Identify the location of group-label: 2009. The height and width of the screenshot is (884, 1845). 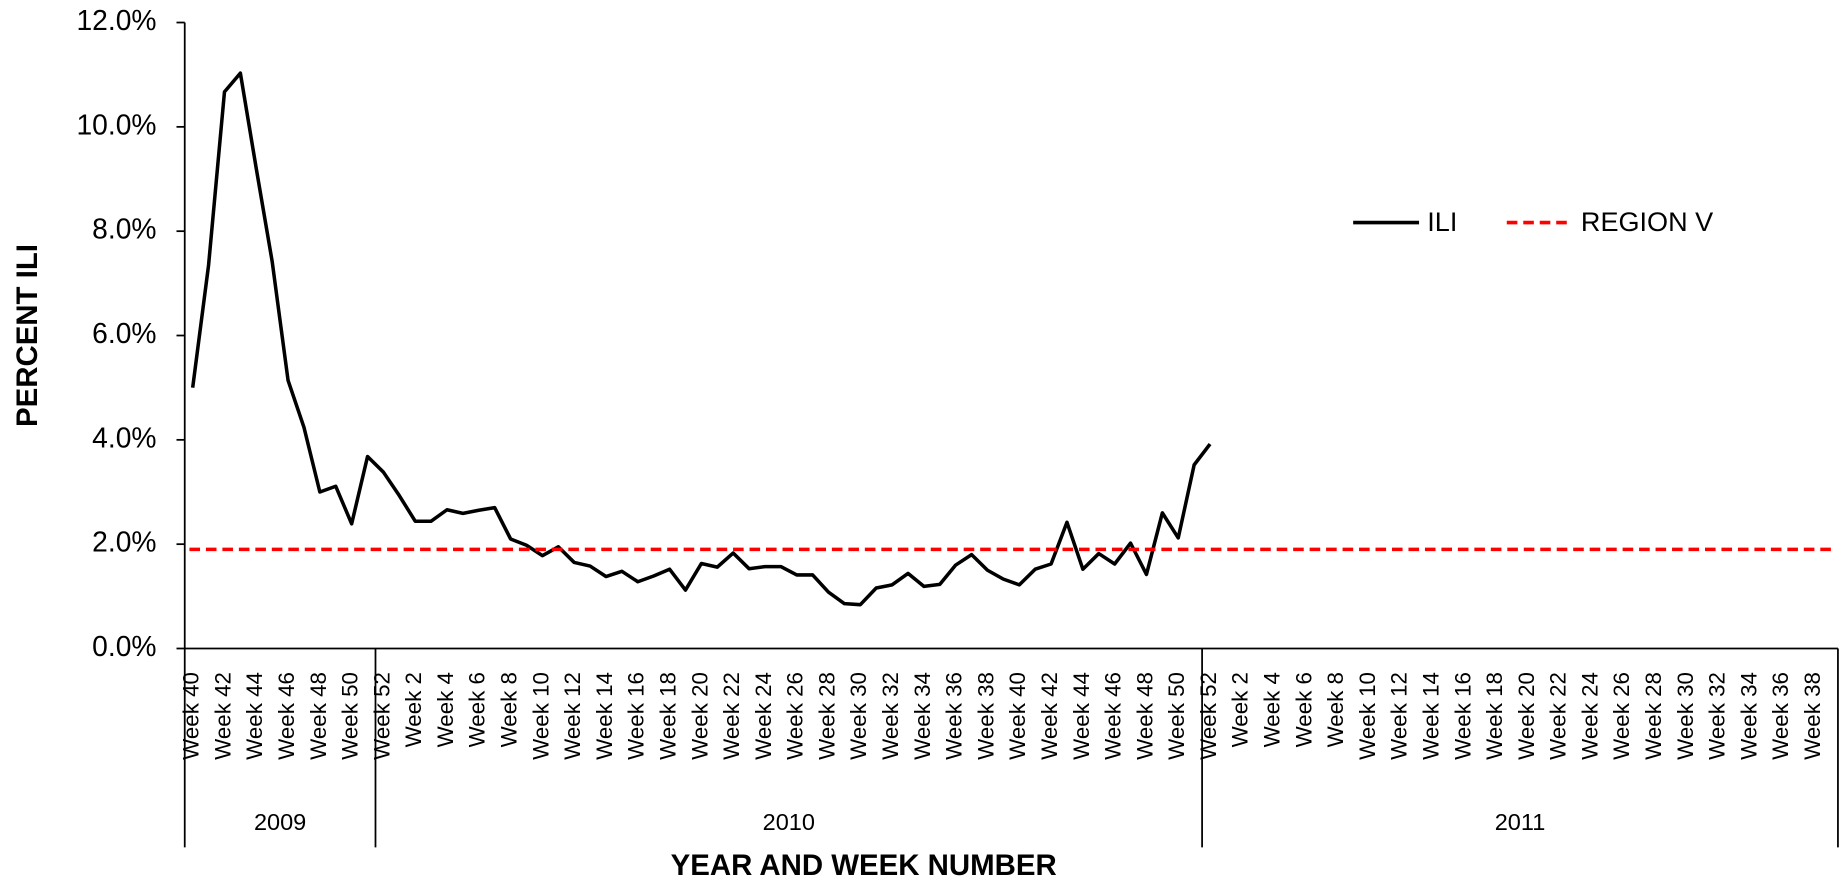
(280, 822).